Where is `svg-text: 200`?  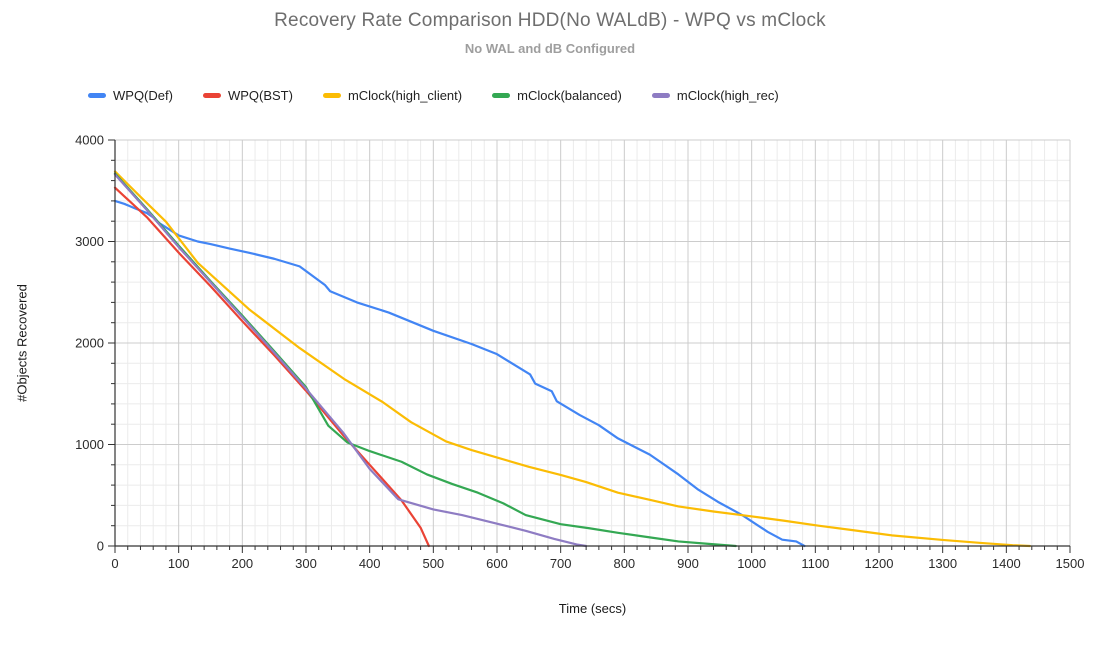
svg-text: 200 is located at coordinates (242, 563).